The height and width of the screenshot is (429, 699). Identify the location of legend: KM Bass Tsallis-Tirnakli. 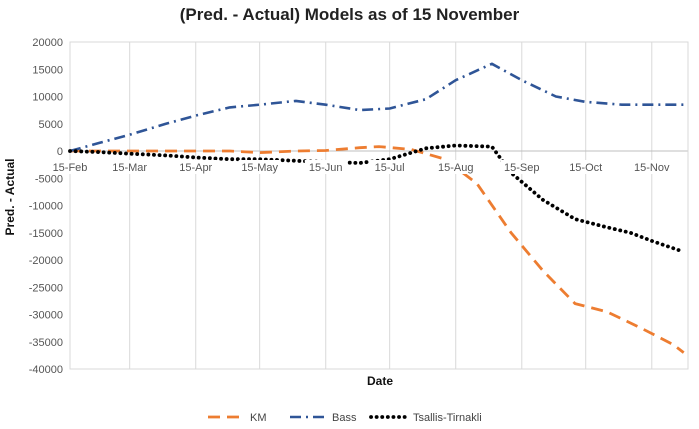
(345, 418).